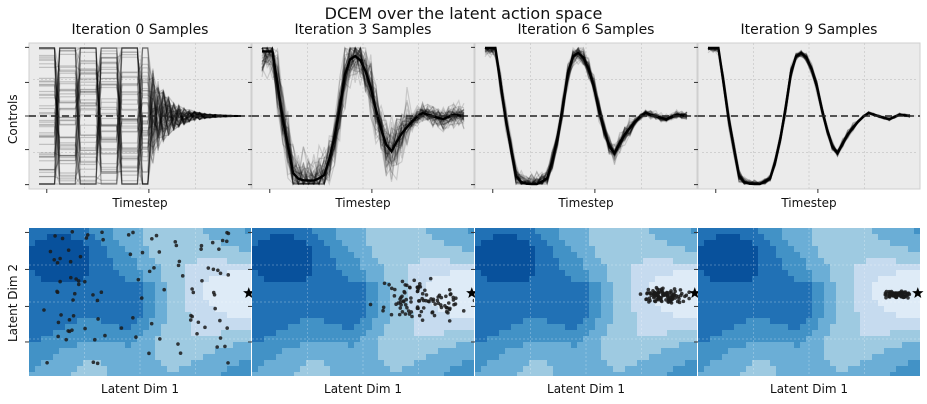 Image resolution: width=927 pixels, height=404 pixels. Describe the element at coordinates (472, 292) in the screenshot. I see `bottom-panel-1-optimum-star` at that location.